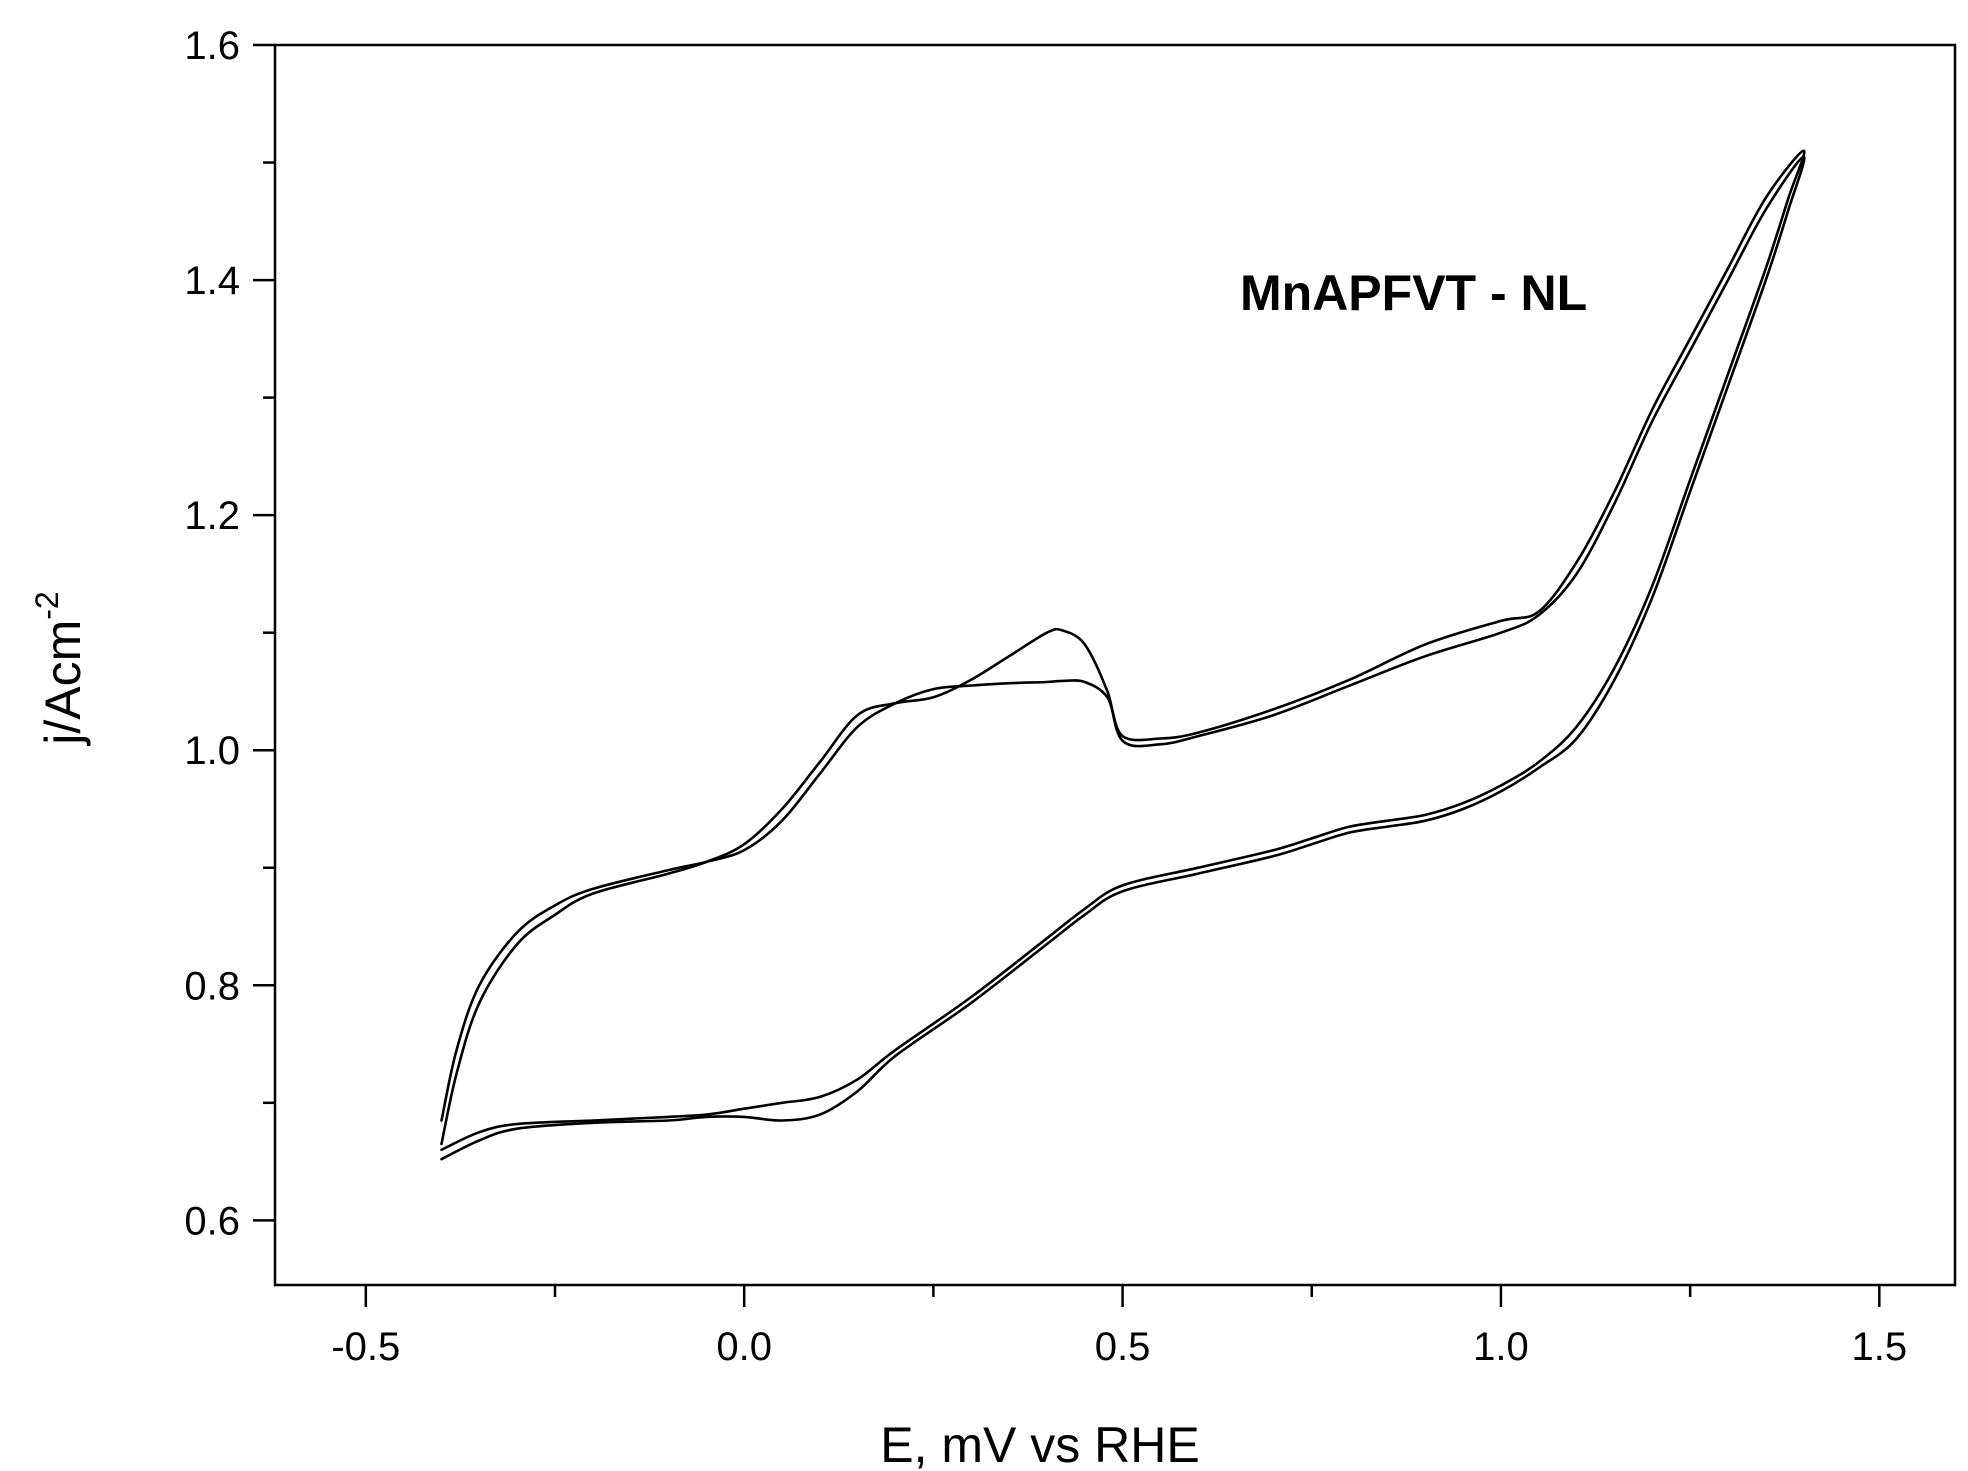 Image resolution: width=1968 pixels, height=1471 pixels. Describe the element at coordinates (47, 605) in the screenshot. I see `y-axis-title-exponent: -2` at that location.